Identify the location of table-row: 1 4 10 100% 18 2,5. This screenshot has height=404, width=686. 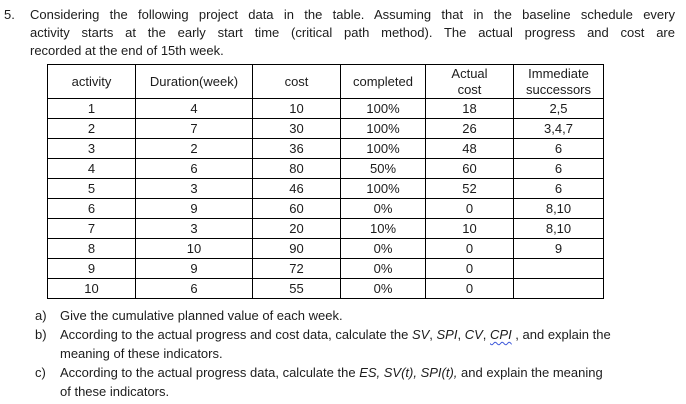
(325, 108).